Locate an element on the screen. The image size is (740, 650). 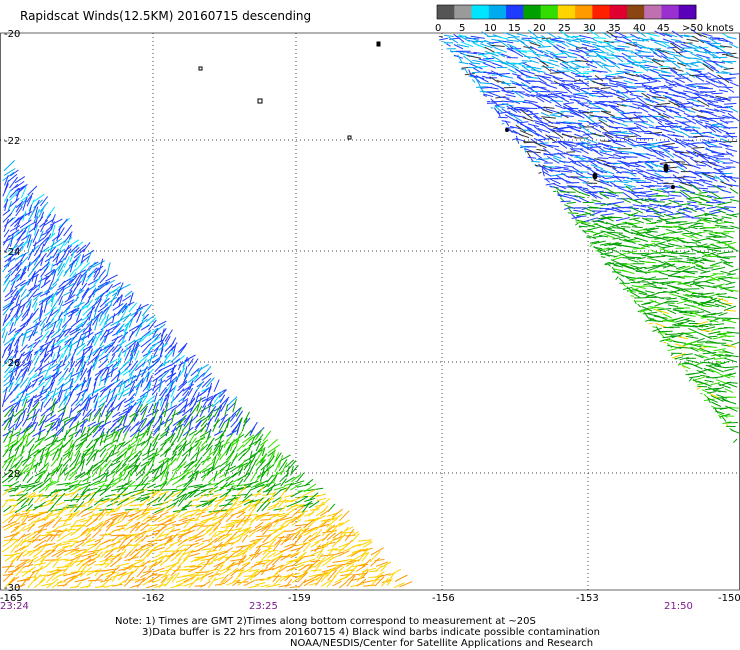
legend-tick: 15 is located at coordinates (514, 28).